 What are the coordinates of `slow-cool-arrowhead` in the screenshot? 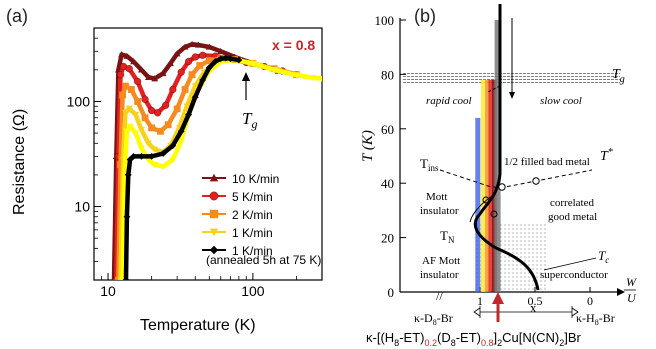 It's located at (512, 95).